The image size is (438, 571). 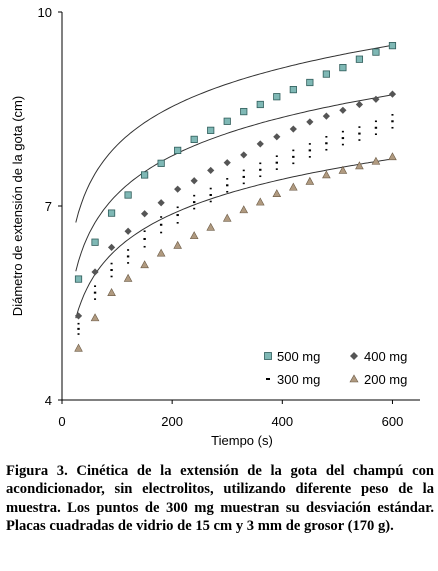 I want to click on x-tick-label: 600, so click(x=393, y=421).